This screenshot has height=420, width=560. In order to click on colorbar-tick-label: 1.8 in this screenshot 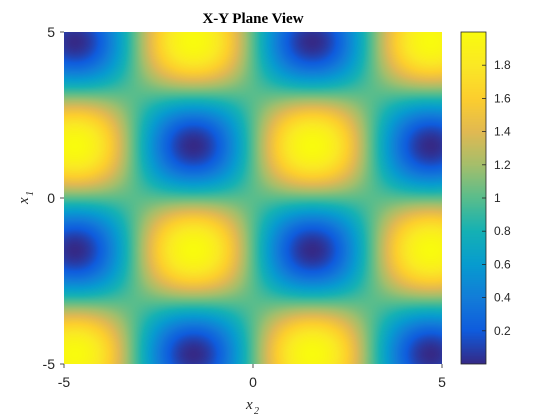, I will do `click(502, 65)`.